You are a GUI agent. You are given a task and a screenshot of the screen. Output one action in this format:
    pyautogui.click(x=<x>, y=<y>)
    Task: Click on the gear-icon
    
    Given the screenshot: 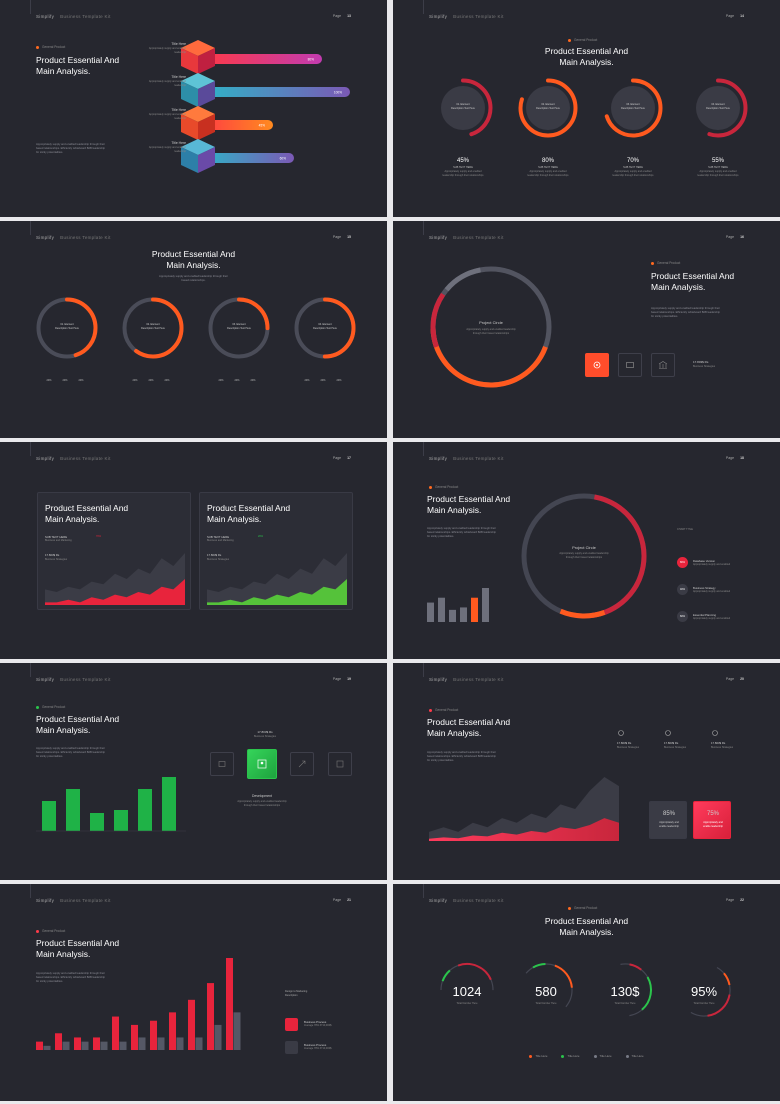 What is the action you would take?
    pyautogui.click(x=668, y=733)
    